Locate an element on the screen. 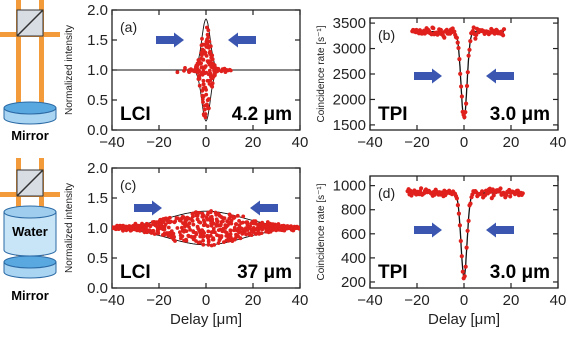 The height and width of the screenshot is (344, 580). x-tick-label: 20 is located at coordinates (253, 142).